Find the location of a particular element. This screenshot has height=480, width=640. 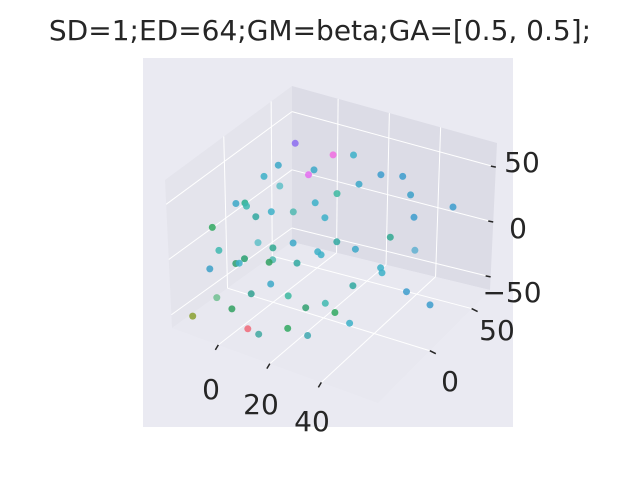

chart-title: SD=1;ED=64;GM=beta;GA=[0.5, 0.5]; is located at coordinates (320, 30).